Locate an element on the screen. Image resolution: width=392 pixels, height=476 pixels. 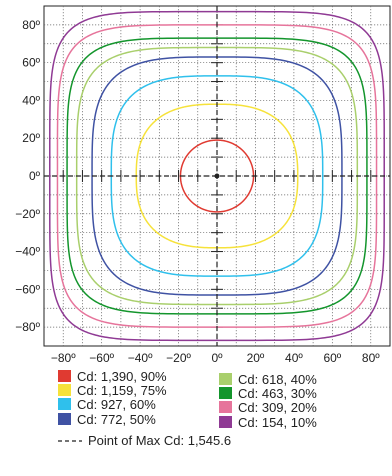
x-tick-label: 0º is located at coordinates (217, 358).